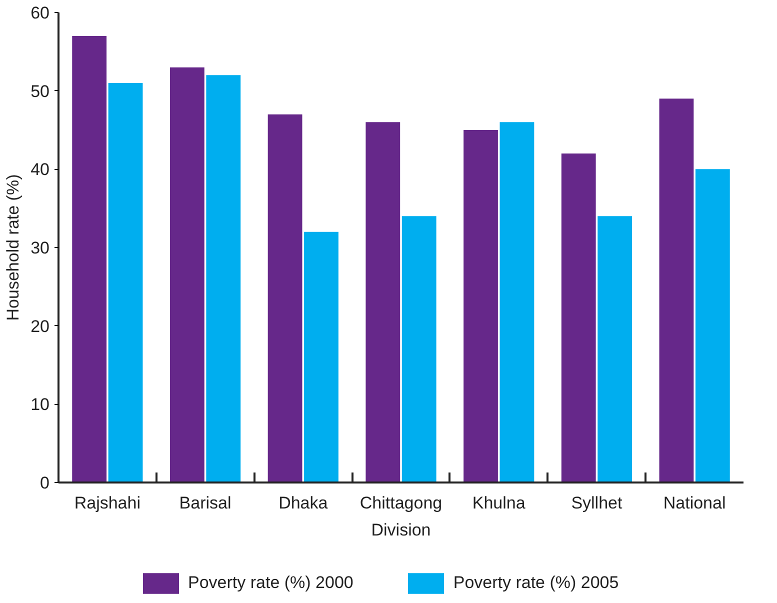  I want to click on y-tick-label: 20, so click(40, 326).